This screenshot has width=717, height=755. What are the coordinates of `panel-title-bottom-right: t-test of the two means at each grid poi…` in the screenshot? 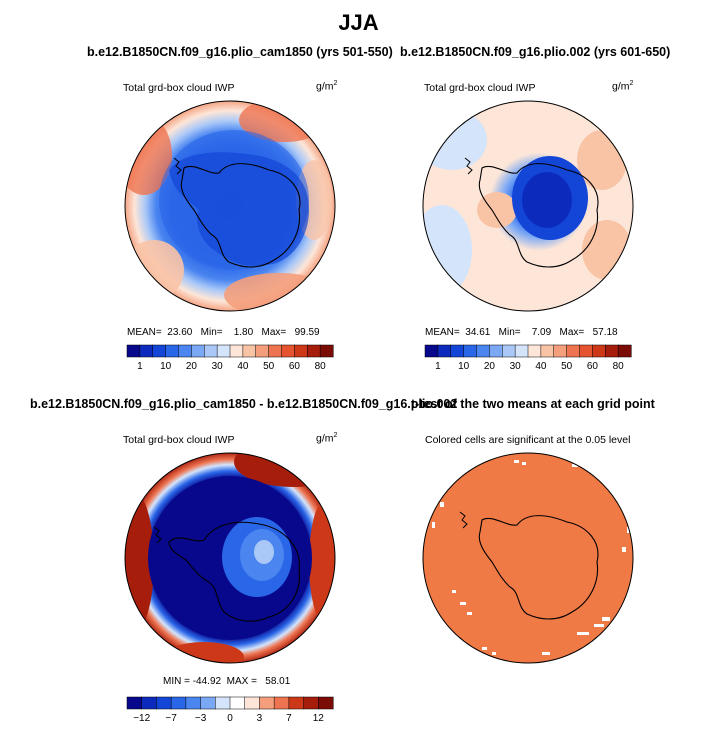 It's located at (533, 404).